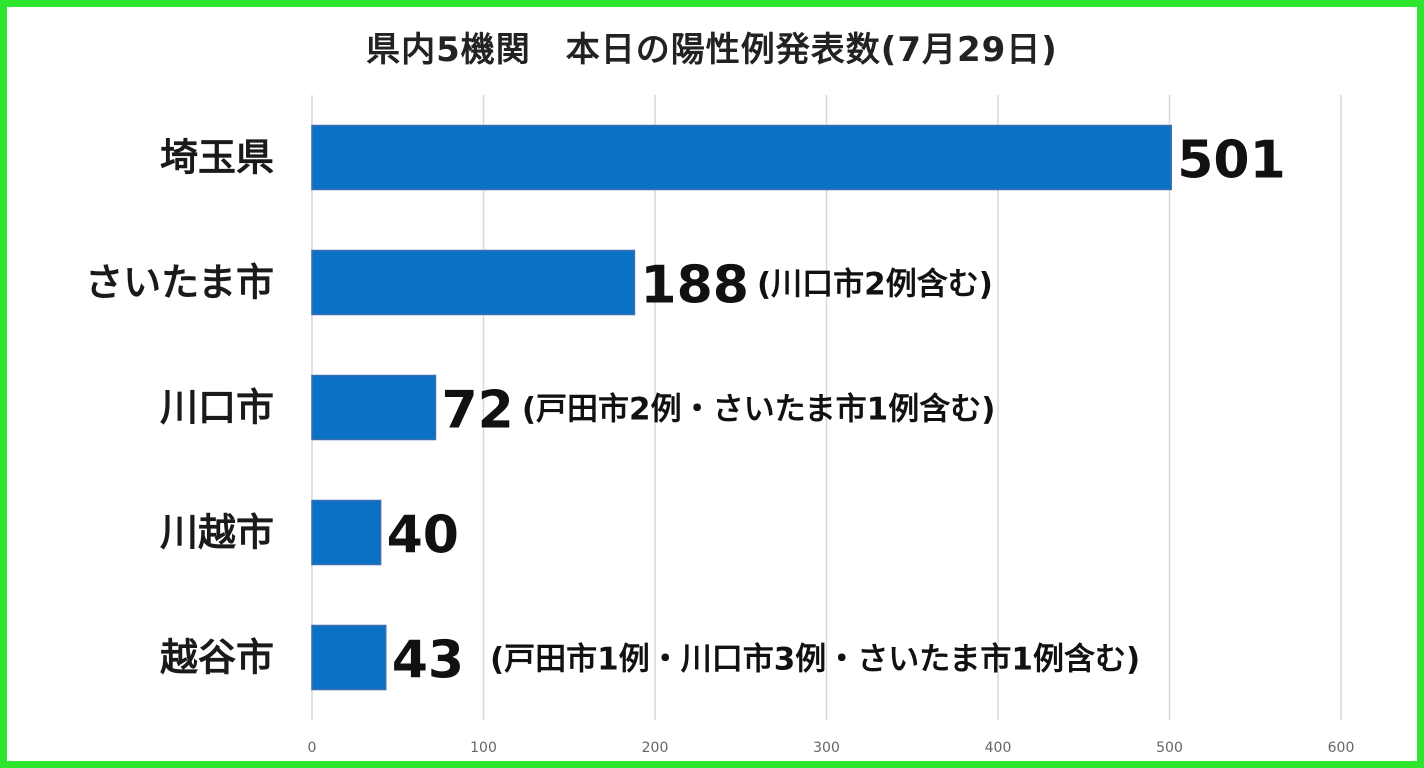 The width and height of the screenshot is (1424, 768). I want to click on x-tick-label: 200, so click(655, 748).